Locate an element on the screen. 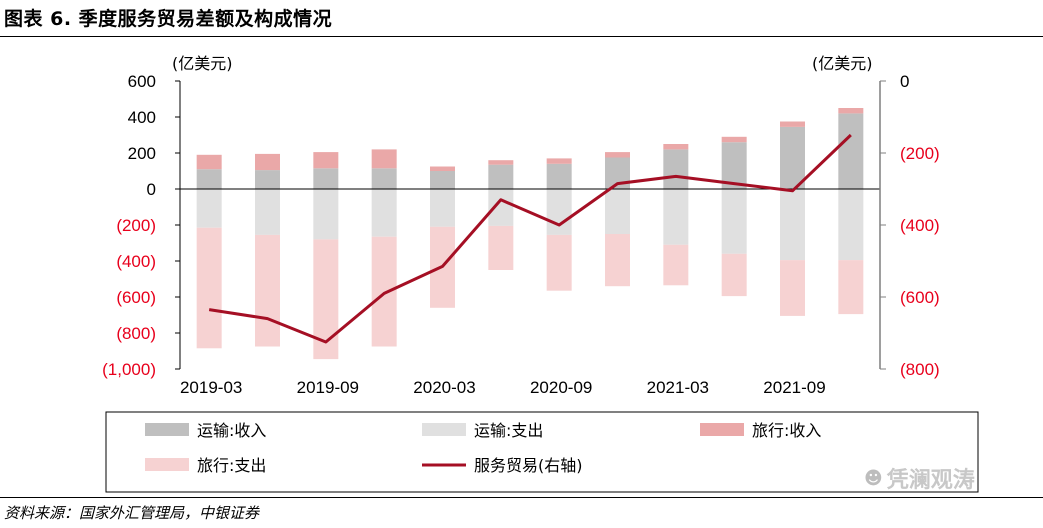 The image size is (1043, 528). left-tick-label: (600) is located at coordinates (136, 297).